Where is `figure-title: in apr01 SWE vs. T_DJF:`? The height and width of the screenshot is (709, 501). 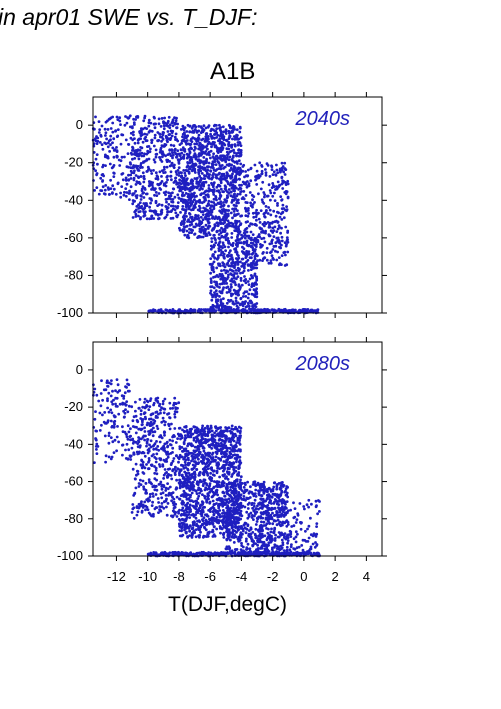
figure-title: in apr01 SWE vs. T_DJF: is located at coordinates (129, 17).